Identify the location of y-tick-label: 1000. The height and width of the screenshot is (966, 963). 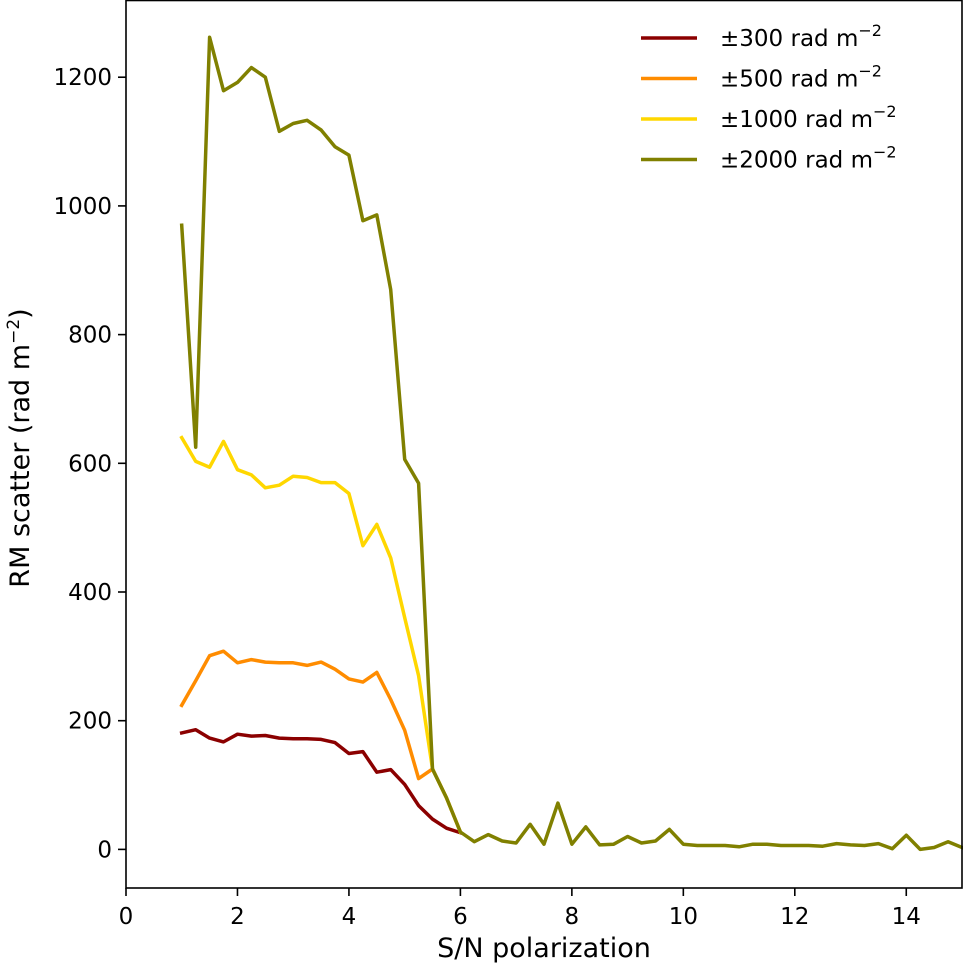
(82, 207).